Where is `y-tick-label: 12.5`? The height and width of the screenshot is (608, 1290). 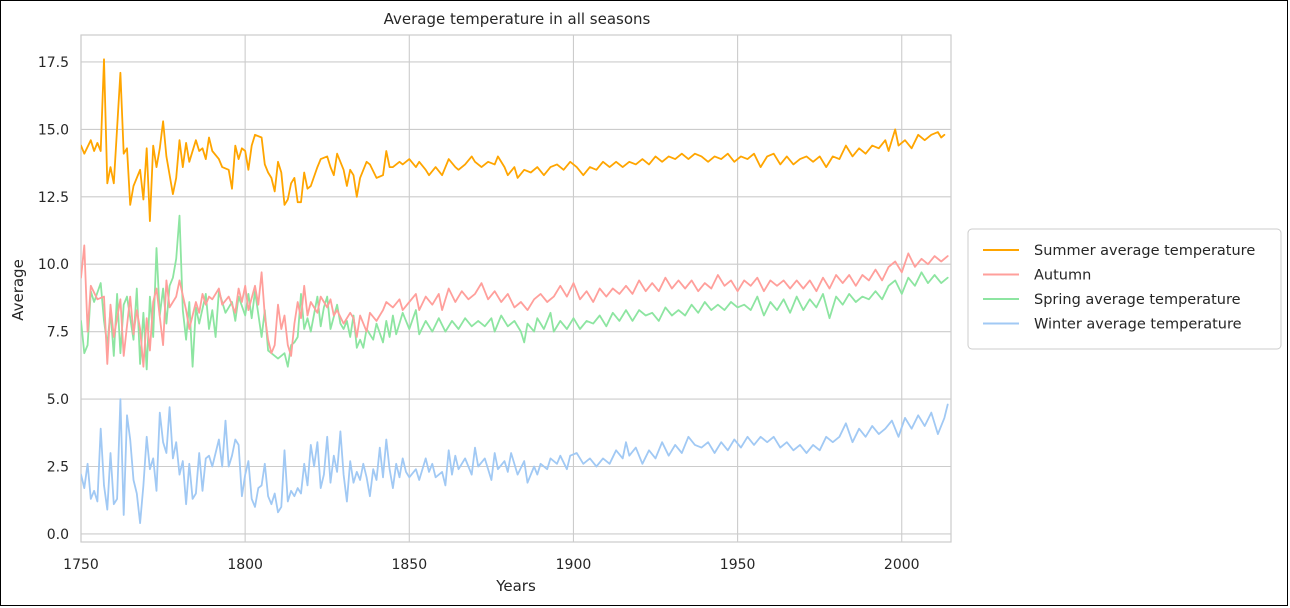
y-tick-label: 12.5 is located at coordinates (53, 198).